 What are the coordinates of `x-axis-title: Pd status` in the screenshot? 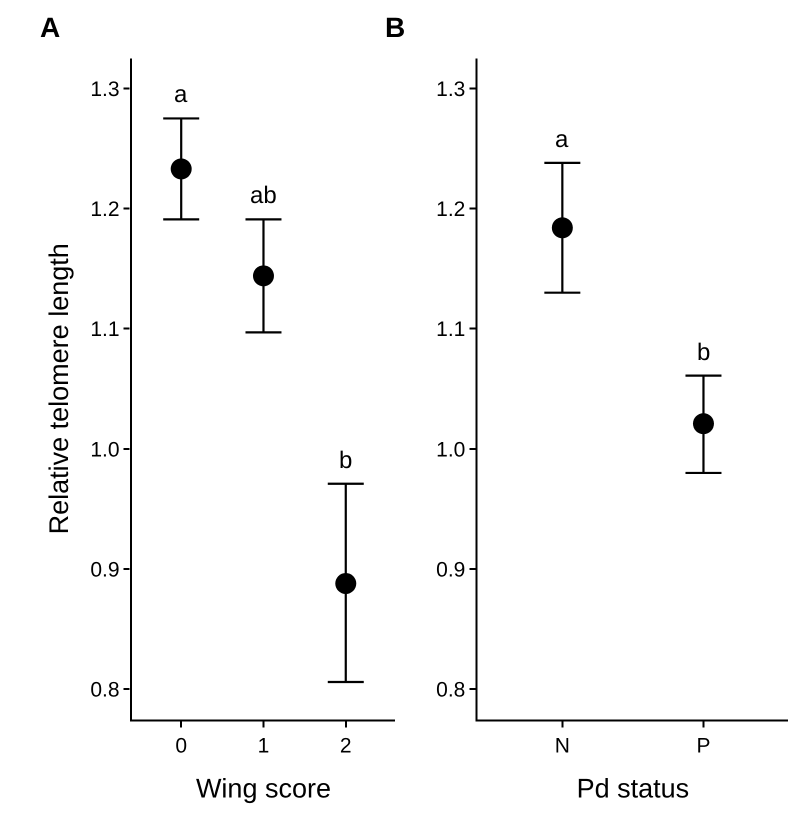 It's located at (633, 788).